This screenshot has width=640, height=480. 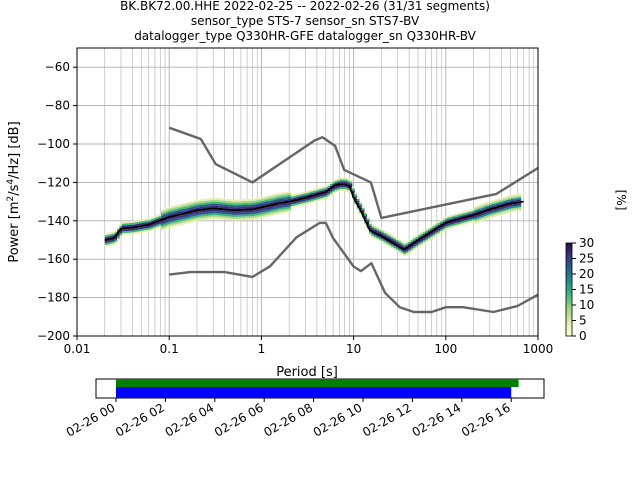 I want to click on nlnm-curve, so click(x=354, y=267).